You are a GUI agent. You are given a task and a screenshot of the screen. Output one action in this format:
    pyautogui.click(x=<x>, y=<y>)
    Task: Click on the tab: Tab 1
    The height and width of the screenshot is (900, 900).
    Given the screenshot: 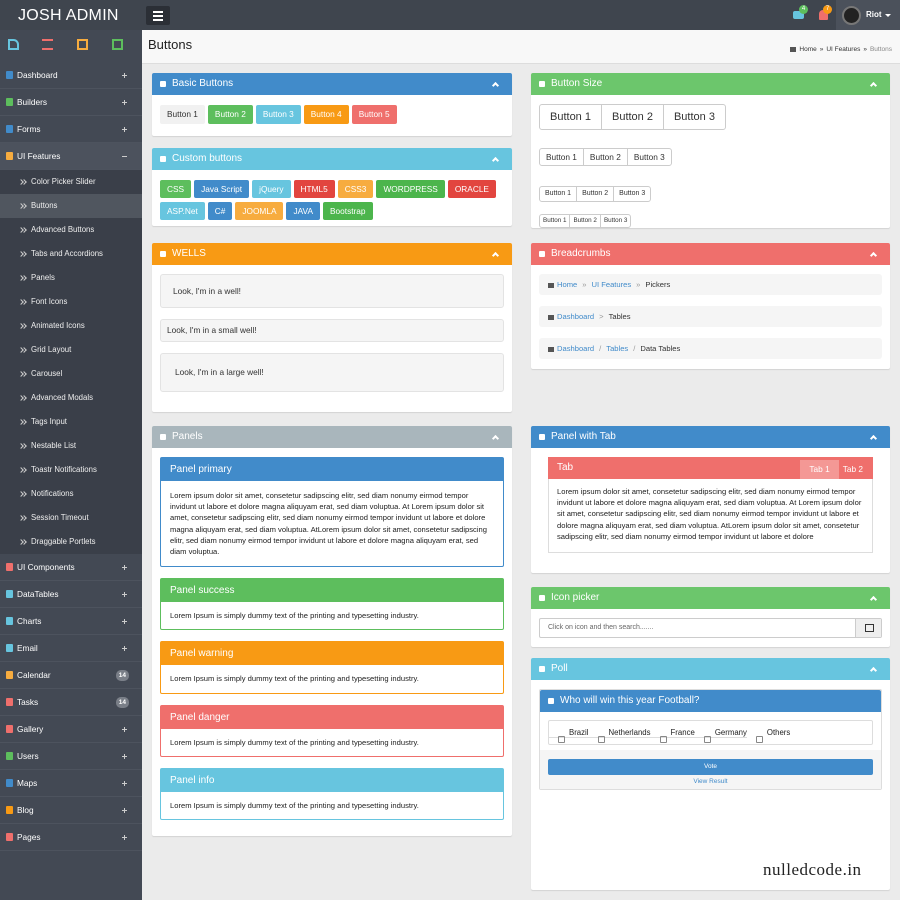 What is the action you would take?
    pyautogui.click(x=819, y=469)
    